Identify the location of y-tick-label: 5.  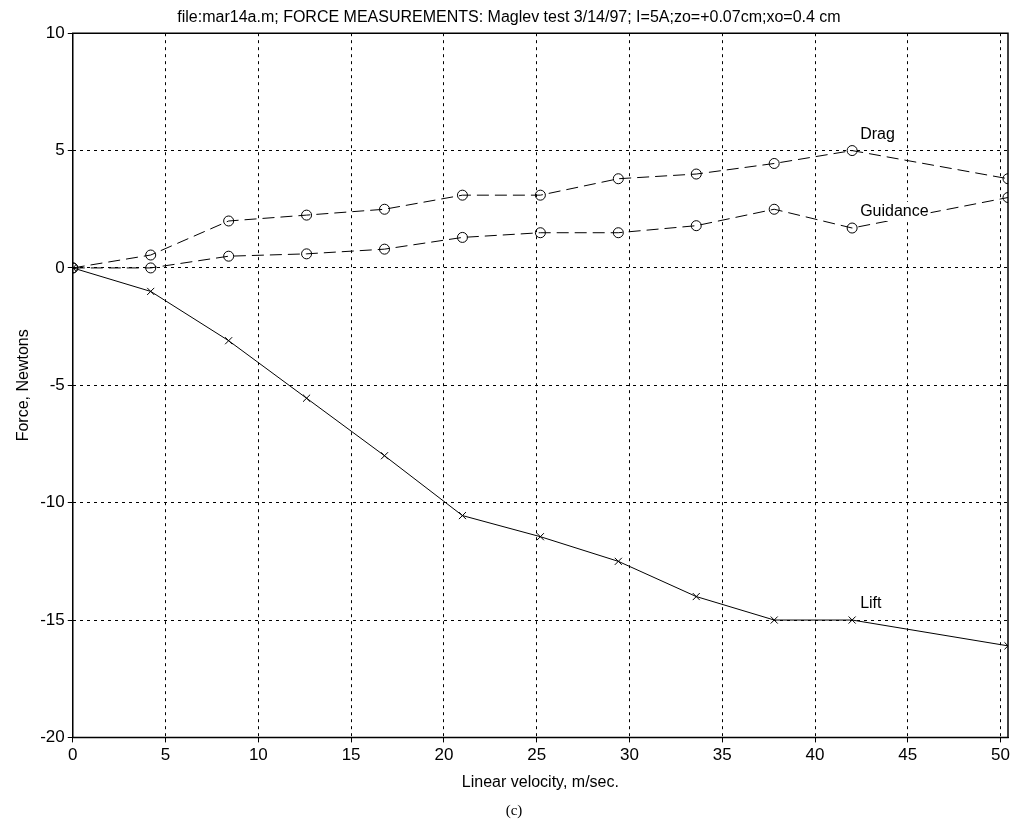
(60, 150).